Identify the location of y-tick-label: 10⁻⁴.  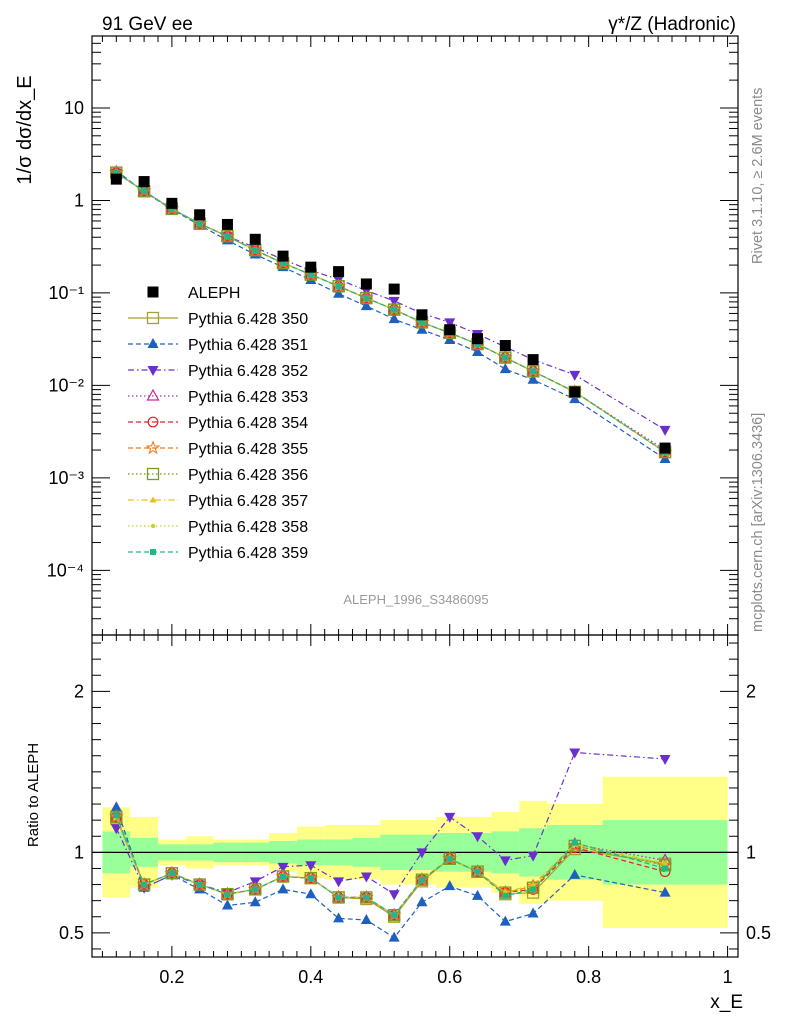
(65, 570).